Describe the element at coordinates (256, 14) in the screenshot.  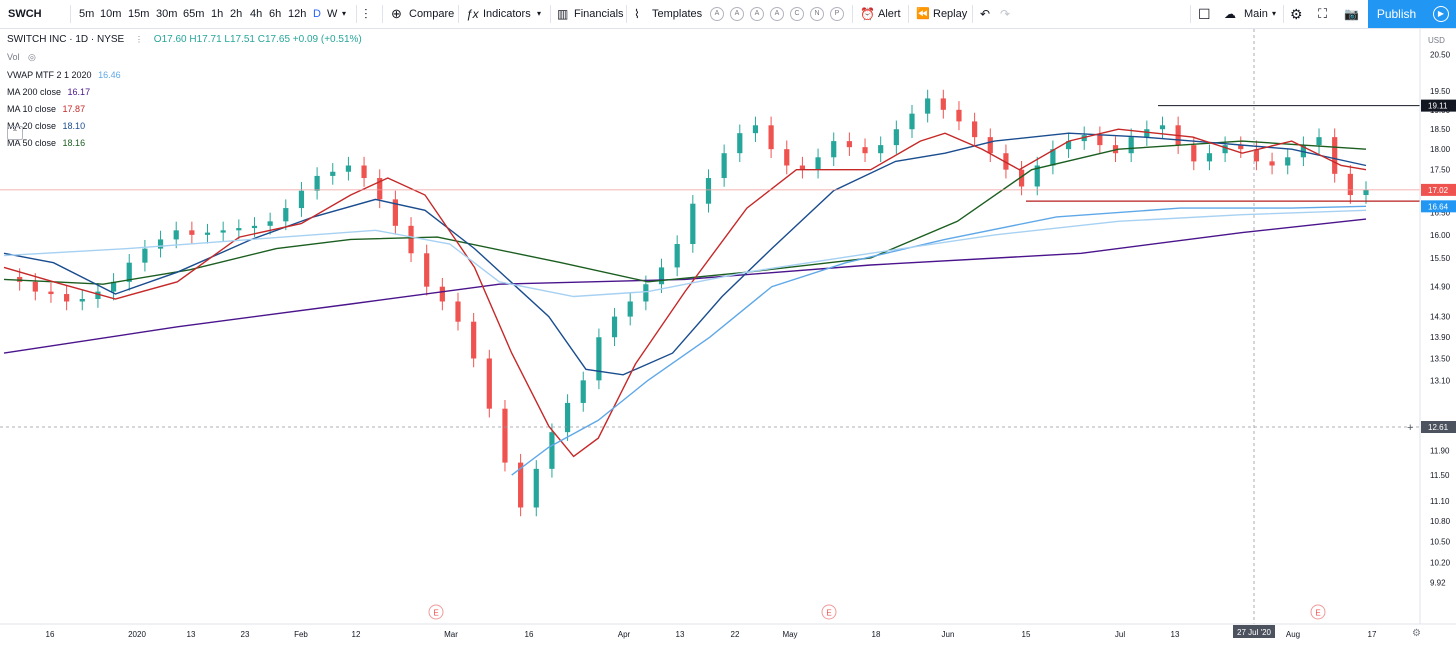
I see `interval-4h: 4h` at that location.